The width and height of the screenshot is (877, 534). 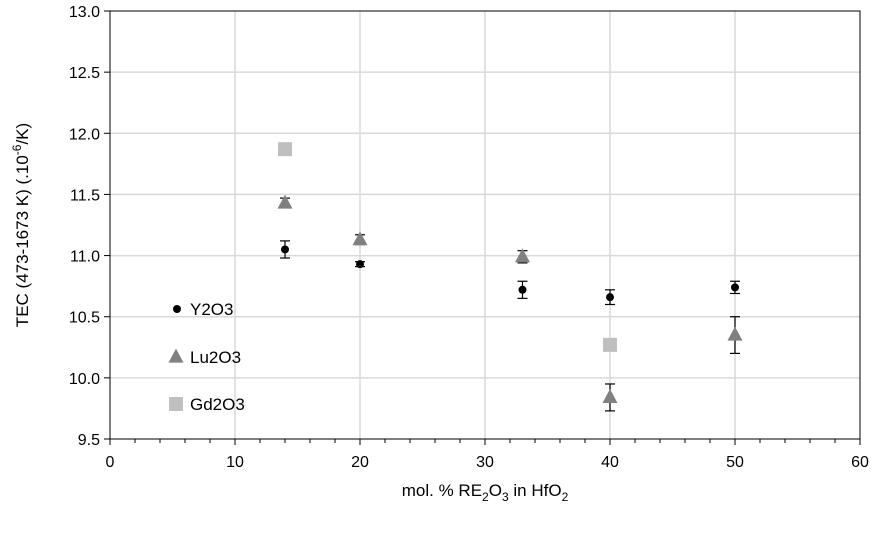 I want to click on legend-marker-gd2o3, so click(x=176, y=404).